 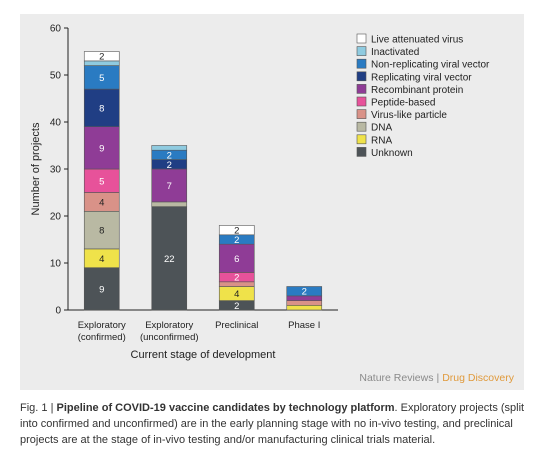 I want to click on bar-segment-exploratory-confirmed-replicating-viral-vector, so click(x=101, y=107).